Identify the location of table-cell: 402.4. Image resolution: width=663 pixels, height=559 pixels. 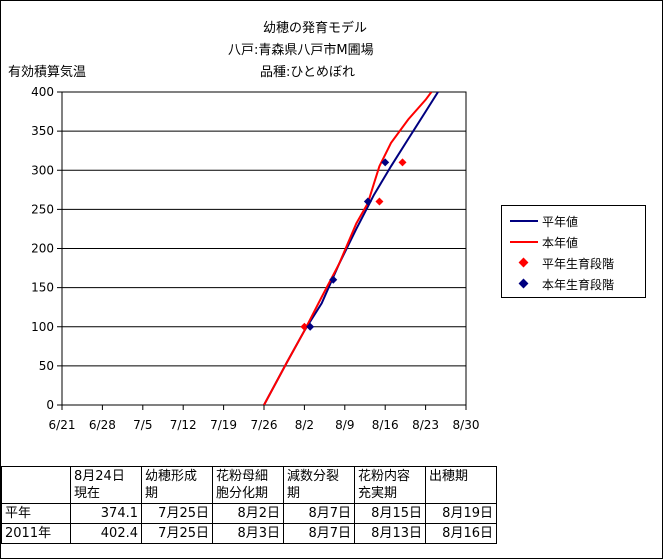
(106, 533).